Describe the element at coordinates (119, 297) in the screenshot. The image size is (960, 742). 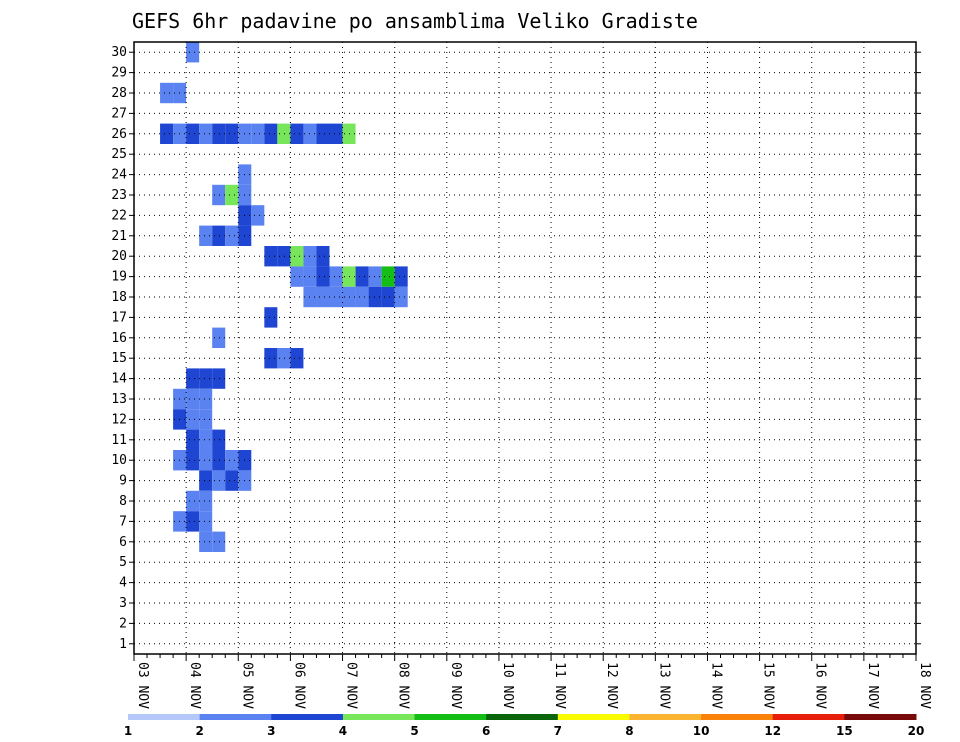
I see `y-tick-label: 18` at that location.